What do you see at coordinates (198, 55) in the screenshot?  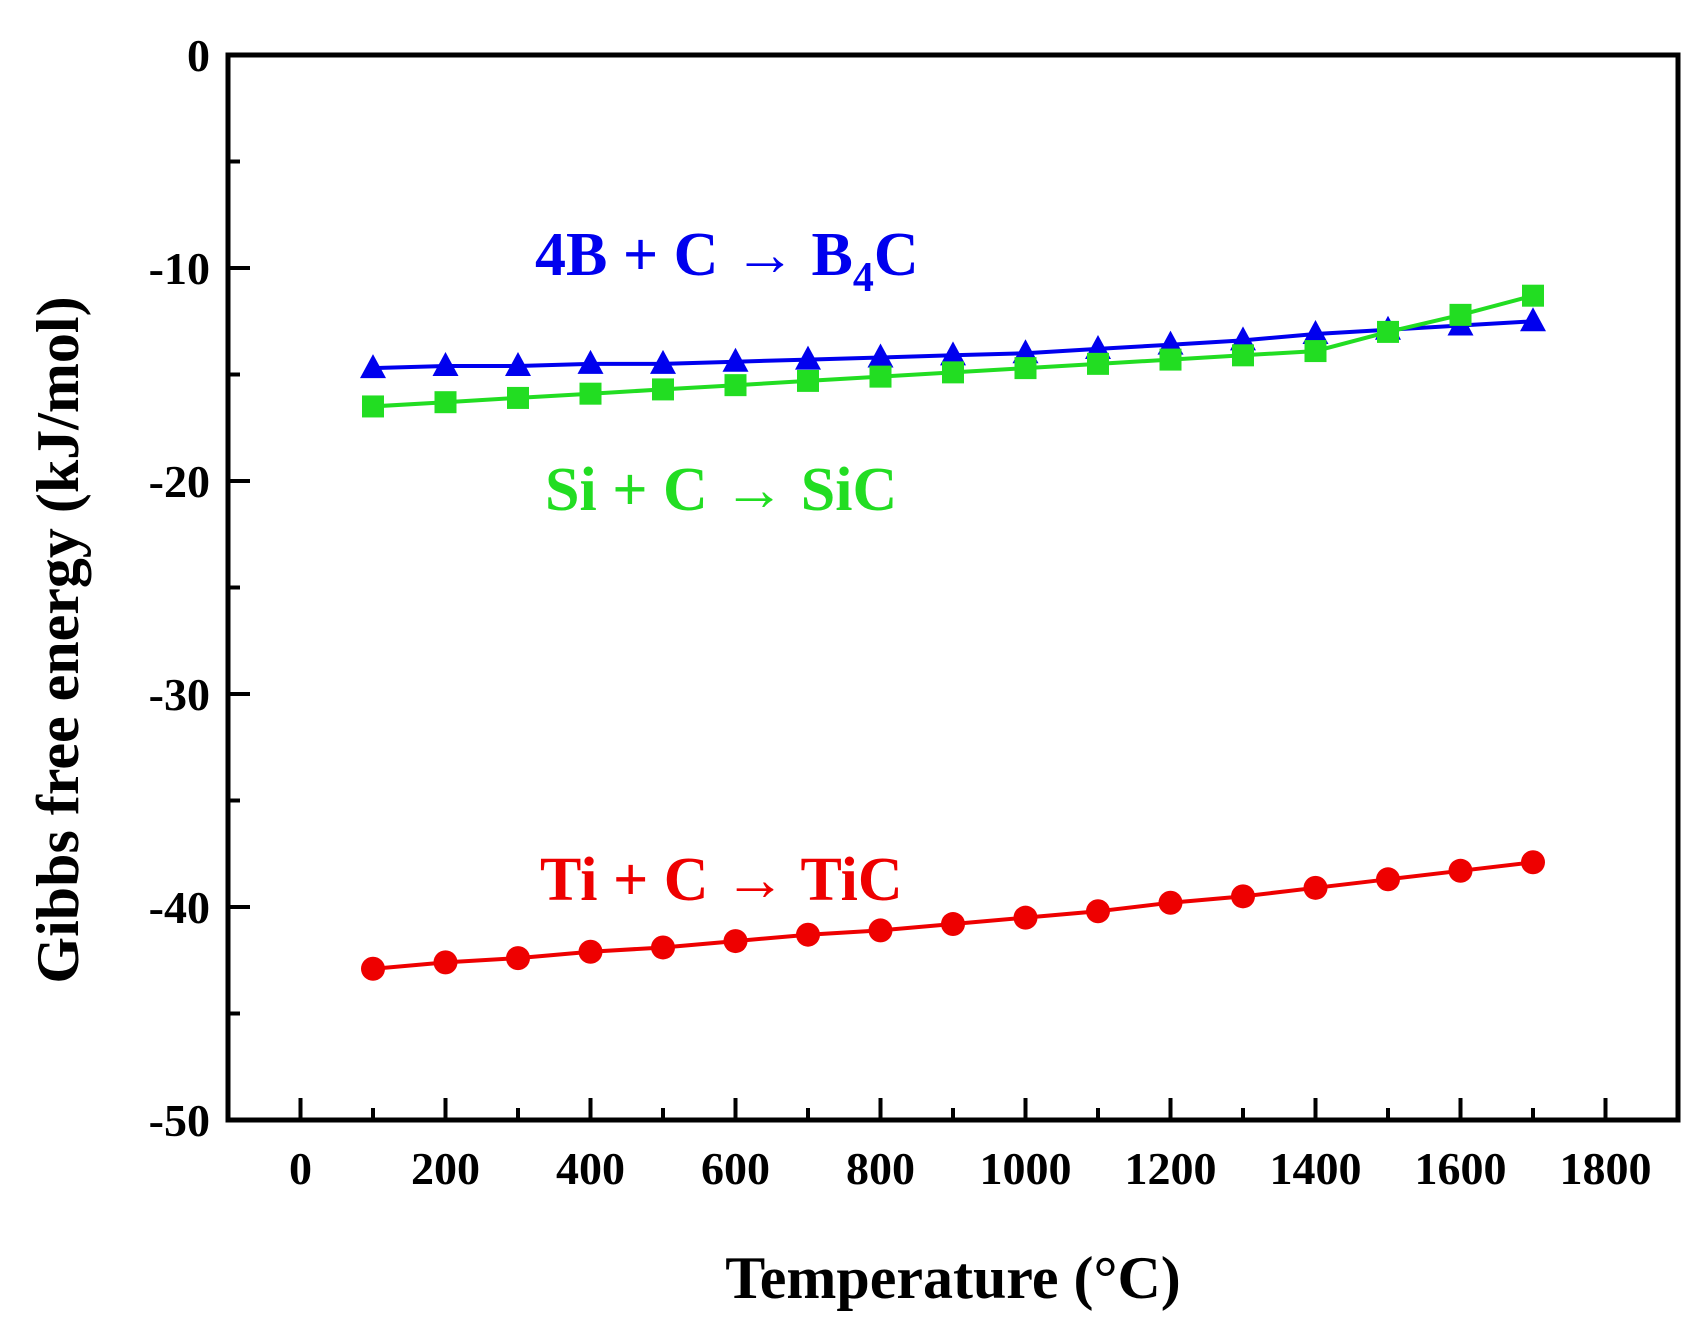 I see `y-tick-label: 0` at bounding box center [198, 55].